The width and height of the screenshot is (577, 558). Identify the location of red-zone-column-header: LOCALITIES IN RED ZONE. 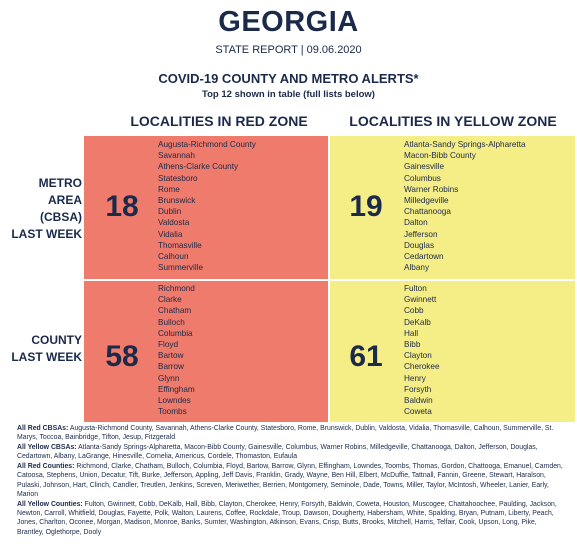
(219, 121).